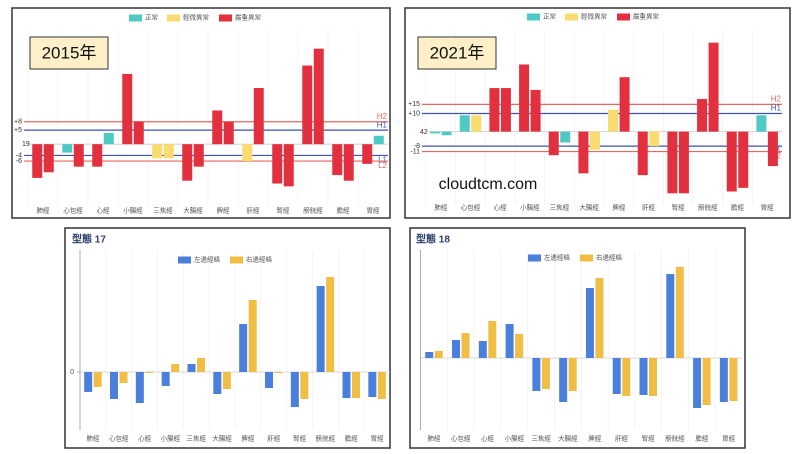  Describe the element at coordinates (776, 108) in the screenshot. I see `reference-tag: H1` at that location.